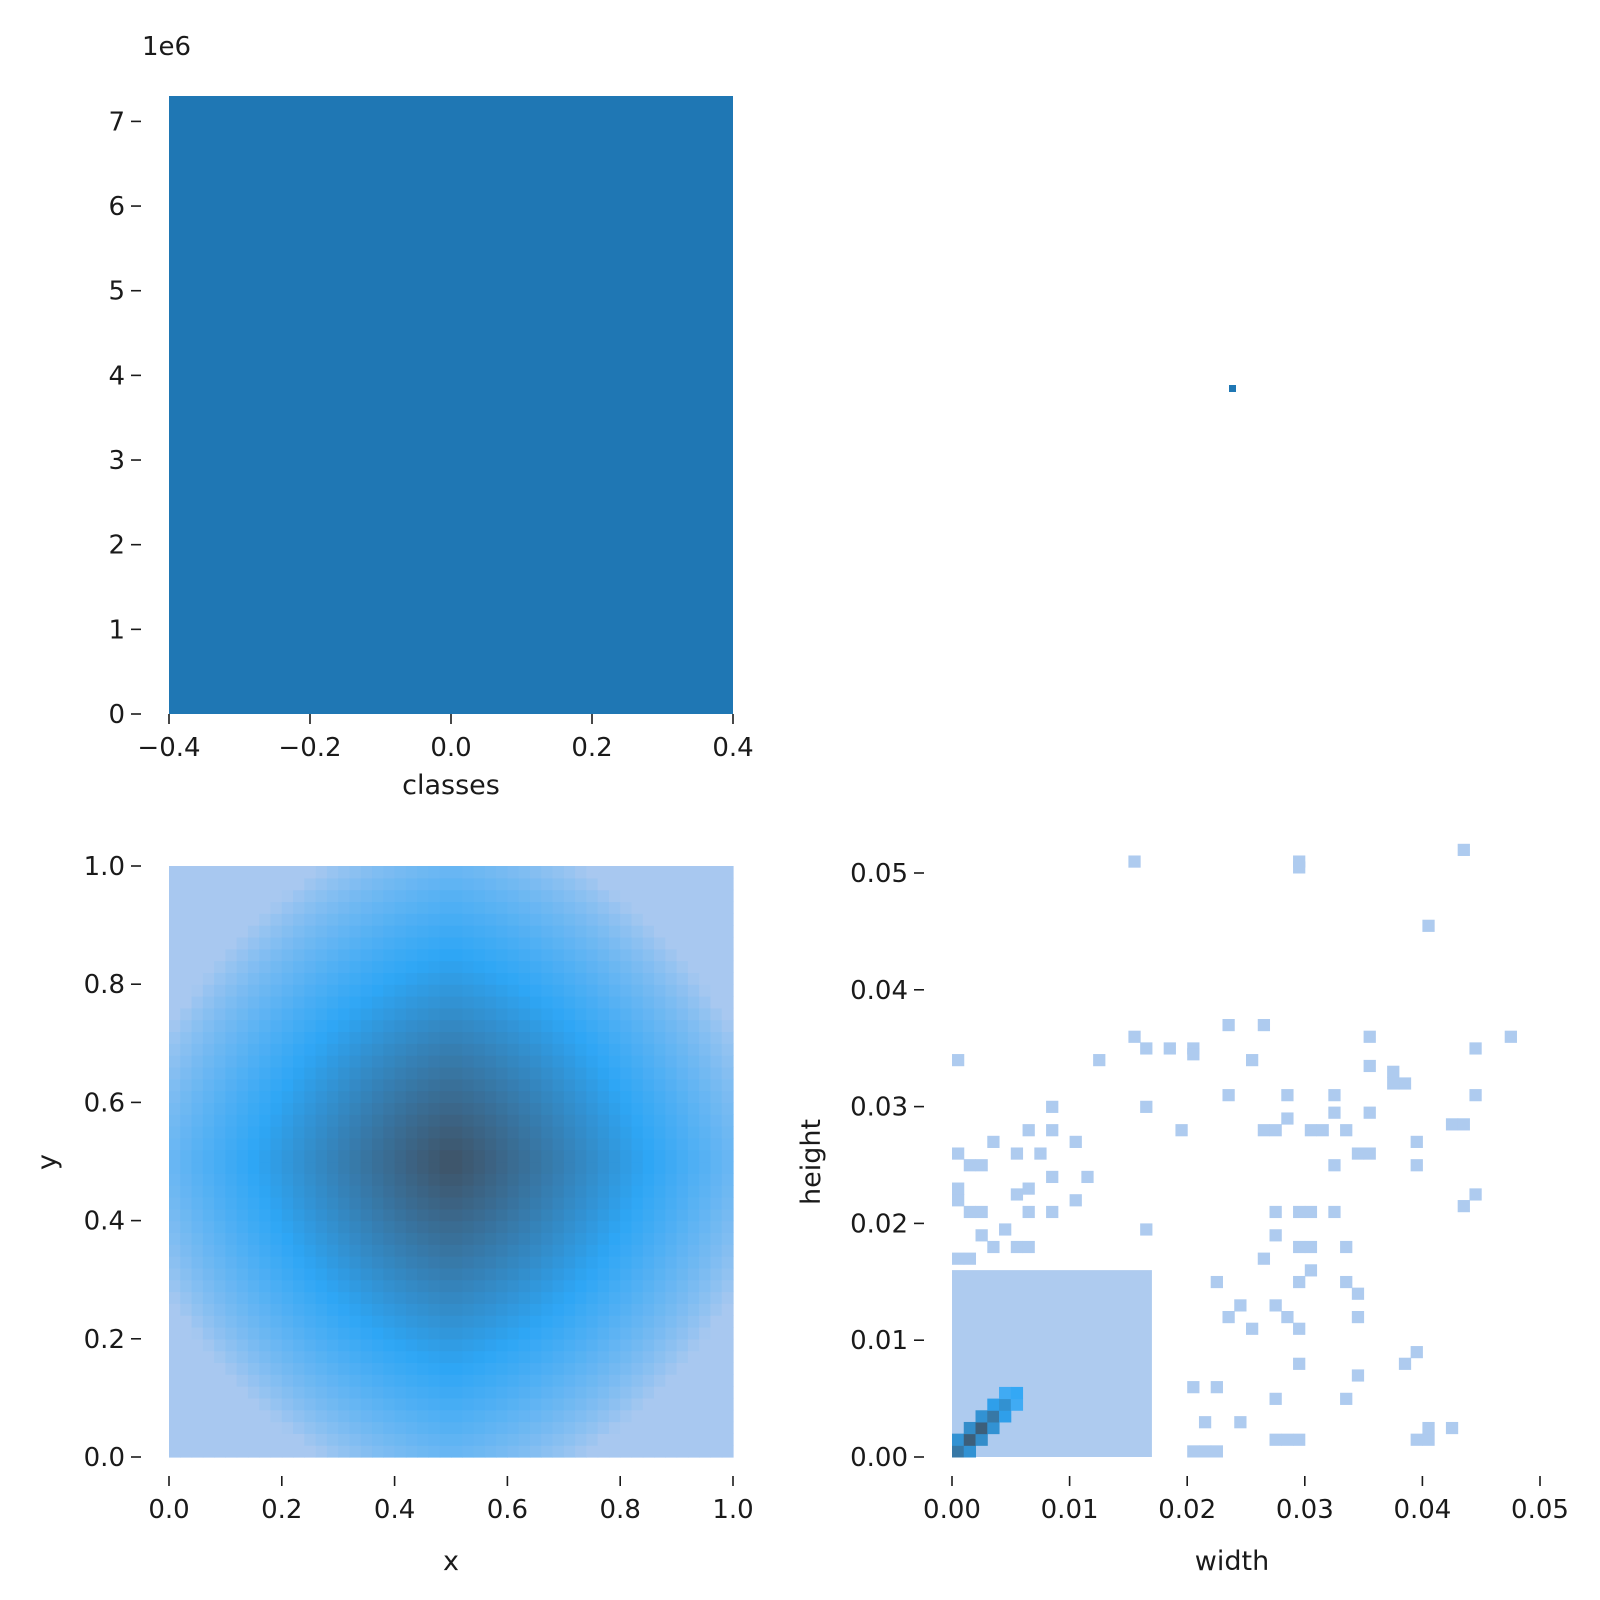 The width and height of the screenshot is (1600, 1600). I want to click on classes-bars, so click(451, 405).